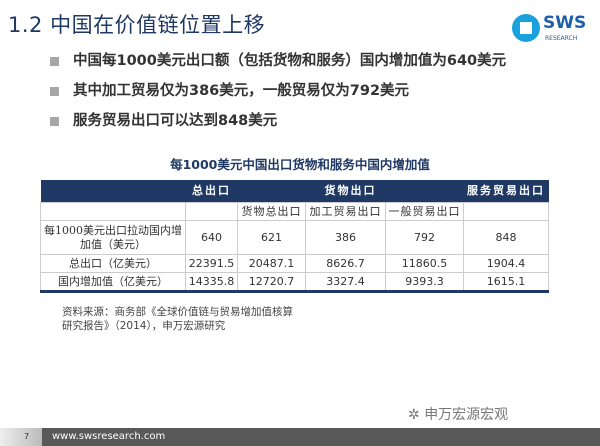 The height and width of the screenshot is (446, 600). Describe the element at coordinates (300, 437) in the screenshot. I see `footer-bar: 7 www.swsresearch.com` at that location.